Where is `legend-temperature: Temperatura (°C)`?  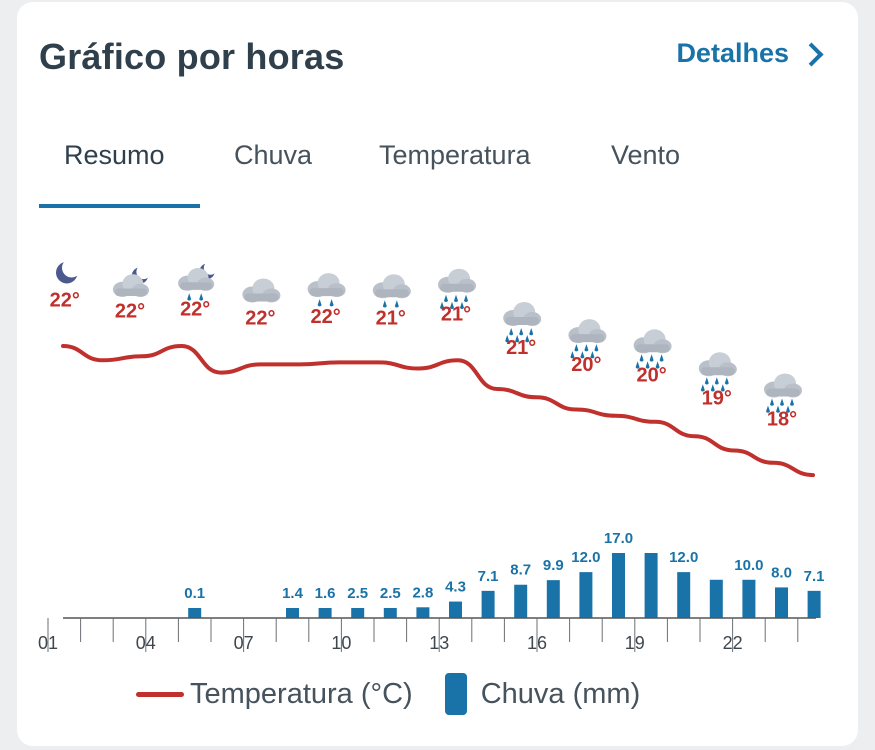 legend-temperature: Temperatura (°C) is located at coordinates (274, 694).